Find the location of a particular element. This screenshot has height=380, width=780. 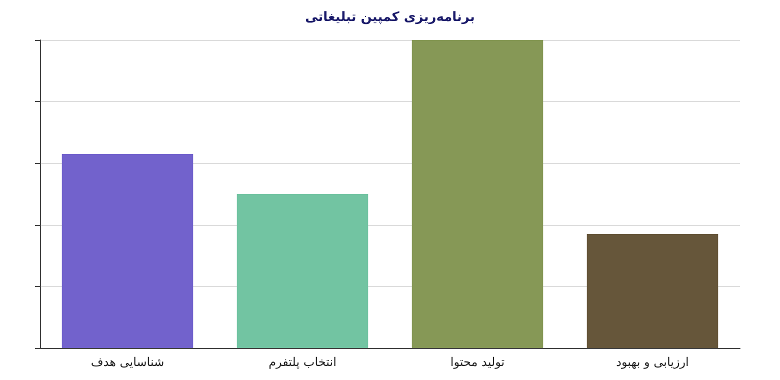

chart-title: برنامه‌ریزی کمپین تبلیغاتی is located at coordinates (390, 17).